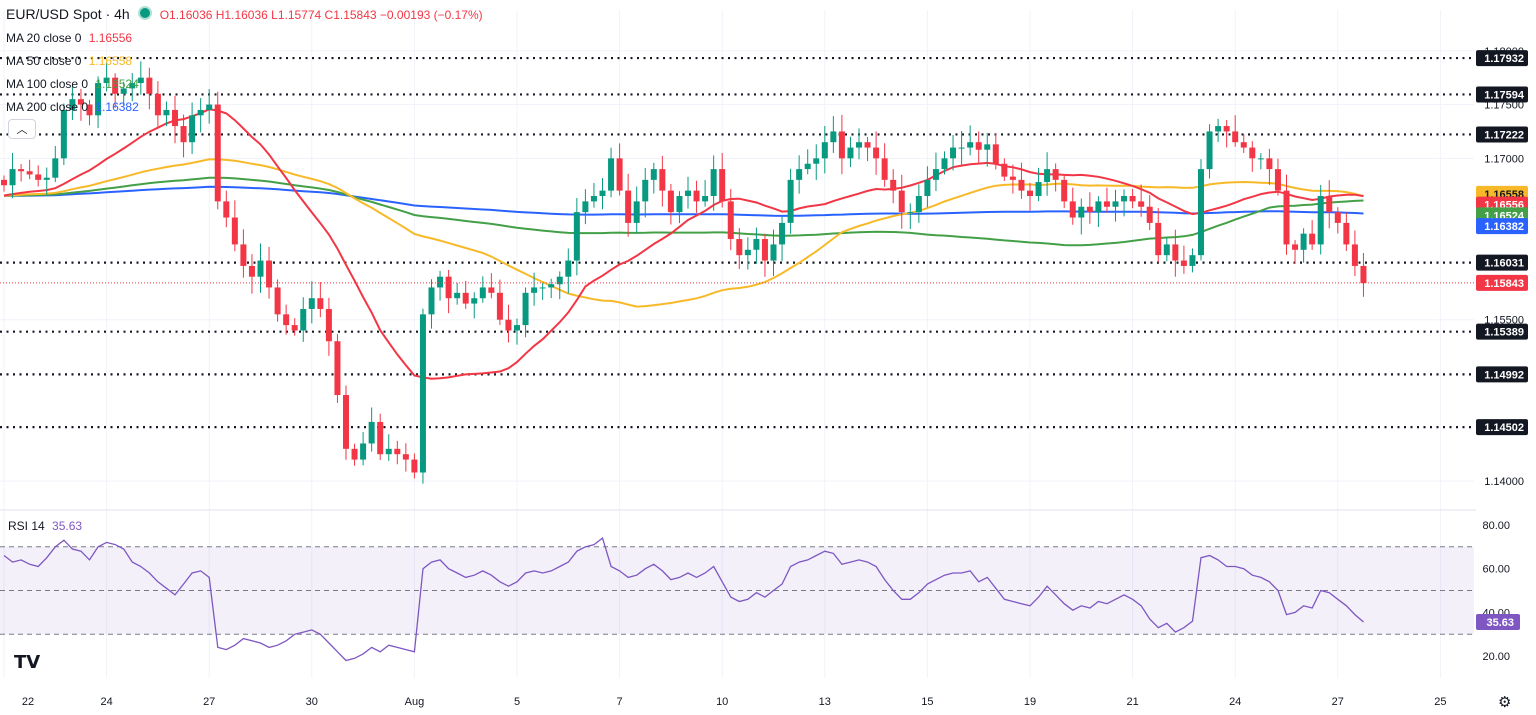 Image resolution: width=1536 pixels, height=715 pixels. Describe the element at coordinates (415, 702) in the screenshot. I see `time-tick-label: Aug` at that location.